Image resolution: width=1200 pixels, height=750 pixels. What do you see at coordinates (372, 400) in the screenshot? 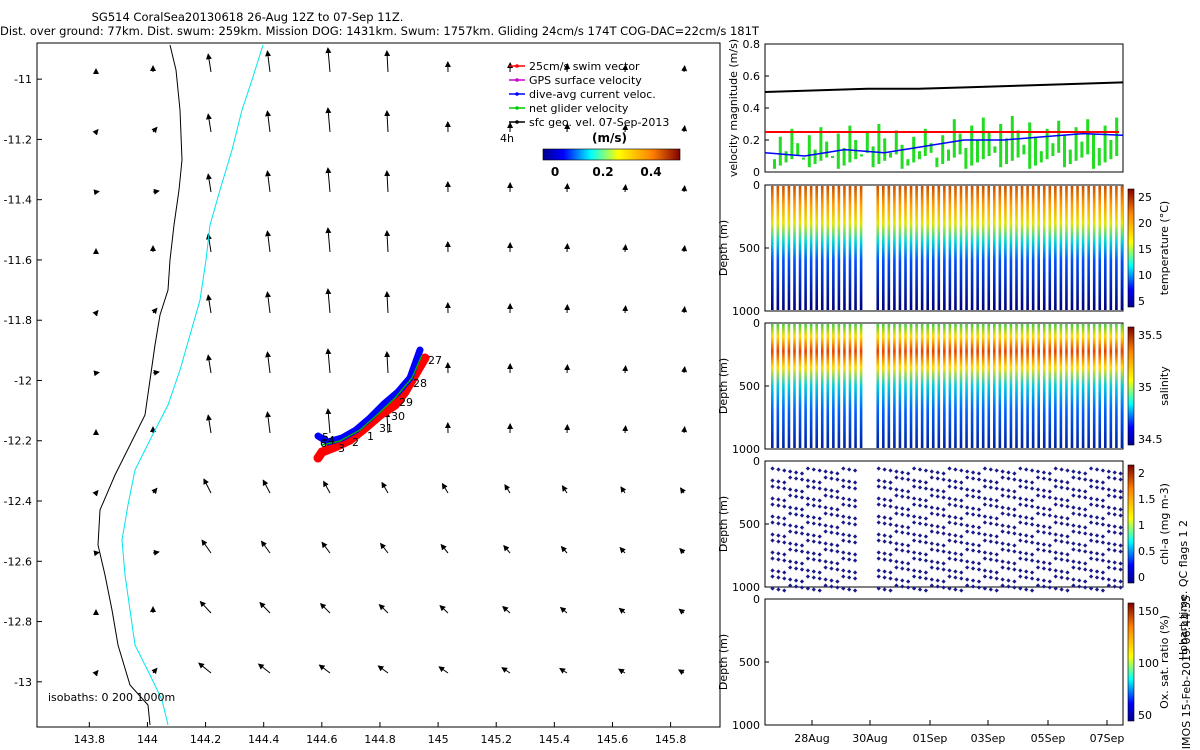
I see `track-net-velocity` at bounding box center [372, 400].